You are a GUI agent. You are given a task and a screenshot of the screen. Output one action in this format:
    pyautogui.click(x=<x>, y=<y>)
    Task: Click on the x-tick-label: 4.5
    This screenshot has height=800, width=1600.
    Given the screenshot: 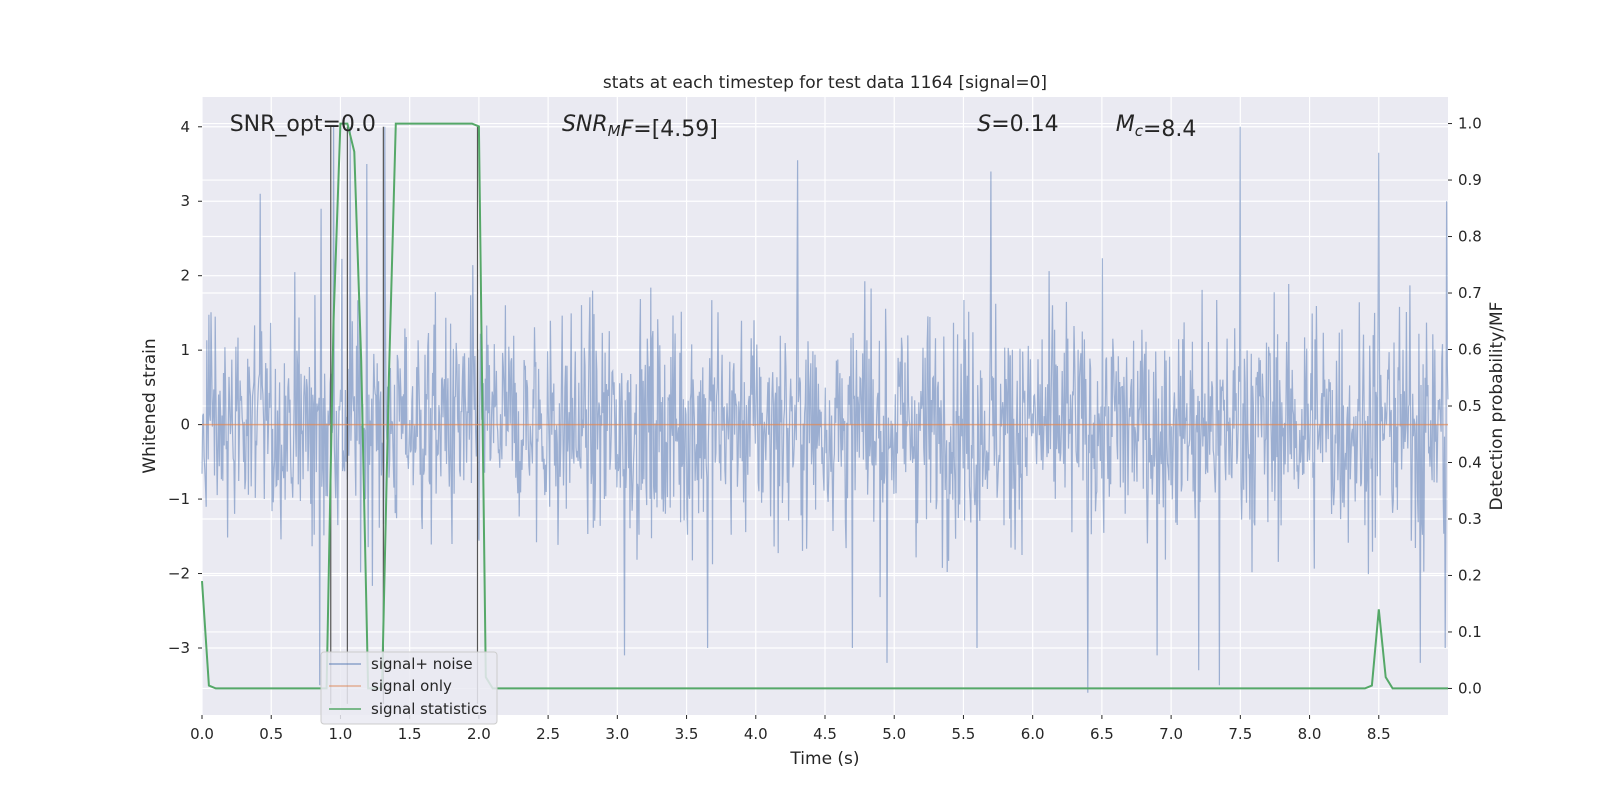 What is the action you would take?
    pyautogui.click(x=825, y=734)
    